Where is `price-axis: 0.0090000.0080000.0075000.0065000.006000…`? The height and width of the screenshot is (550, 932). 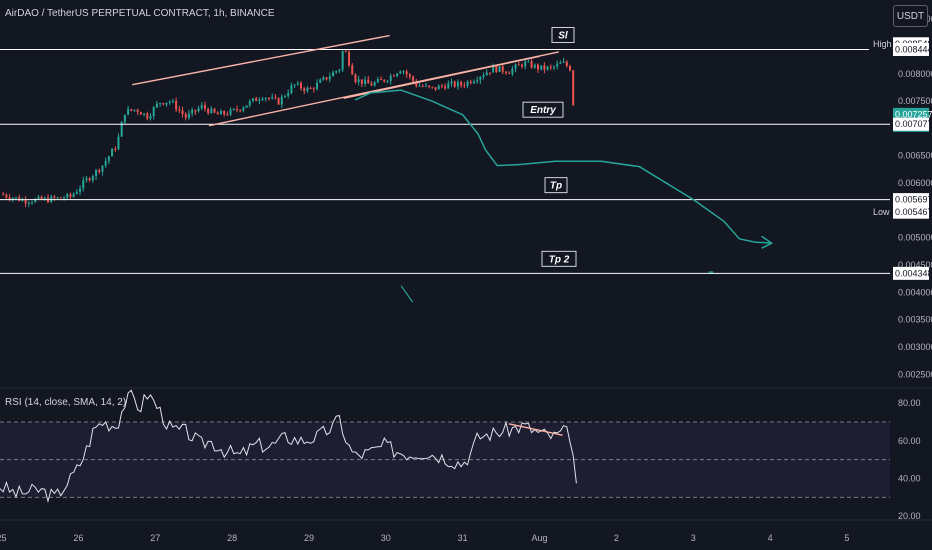
price-axis: 0.0090000.0080000.0075000.0065000.006000… is located at coordinates (915, 196).